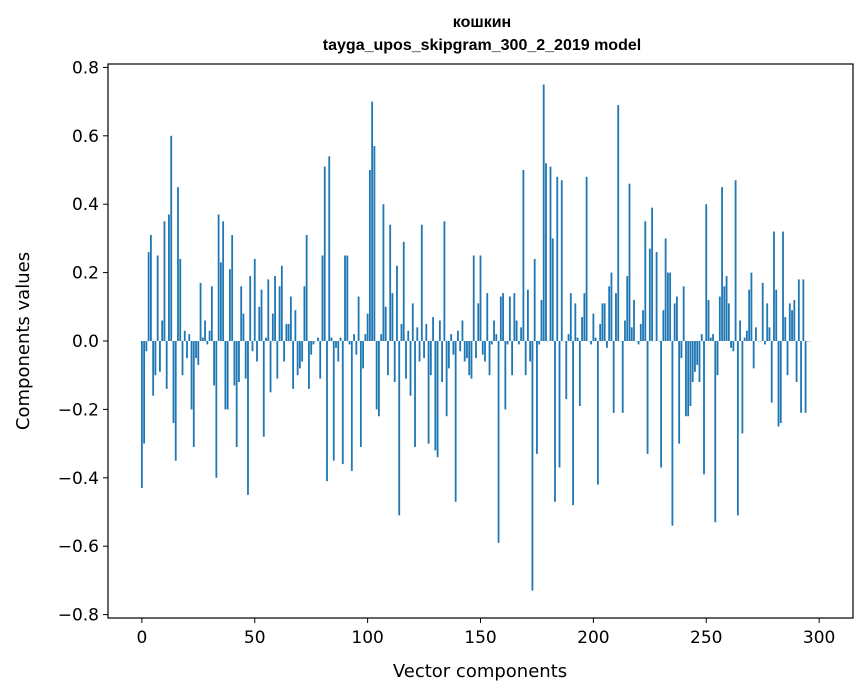 Image resolution: width=867 pixels, height=696 pixels. What do you see at coordinates (85, 342) in the screenshot?
I see `y-tick-label: 0.0` at bounding box center [85, 342].